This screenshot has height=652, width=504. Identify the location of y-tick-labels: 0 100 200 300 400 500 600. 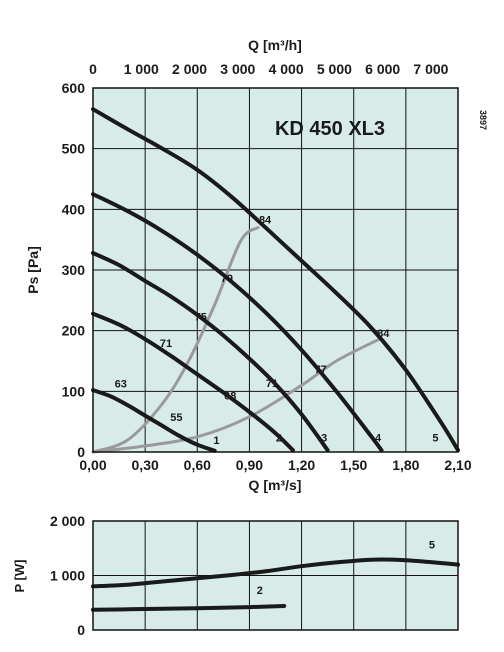
(74, 270).